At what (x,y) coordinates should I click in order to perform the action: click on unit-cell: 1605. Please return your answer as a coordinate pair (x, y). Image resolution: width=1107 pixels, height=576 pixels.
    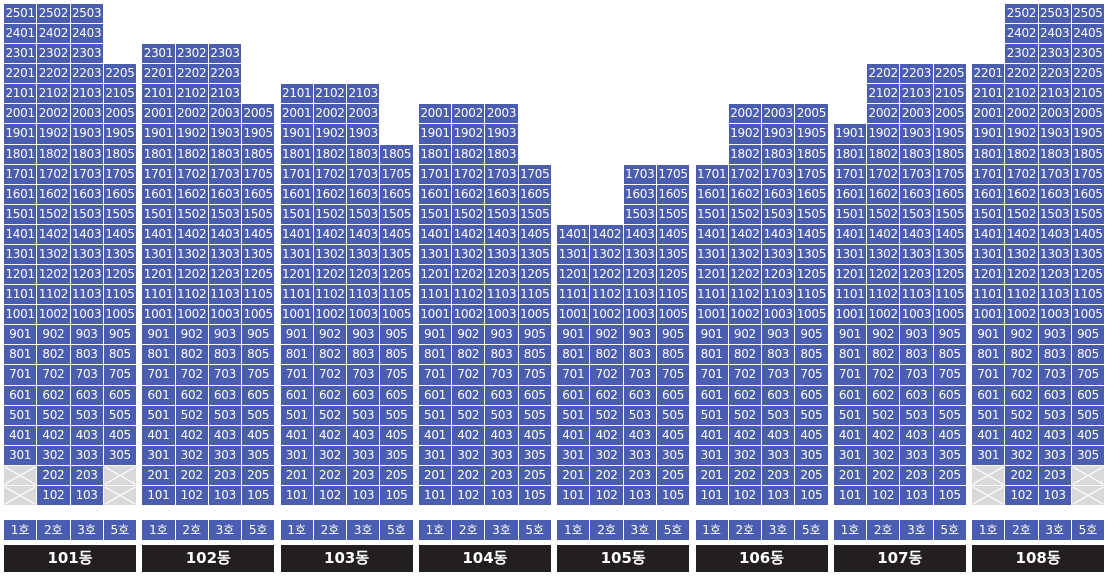
    Looking at the image, I should click on (673, 194).